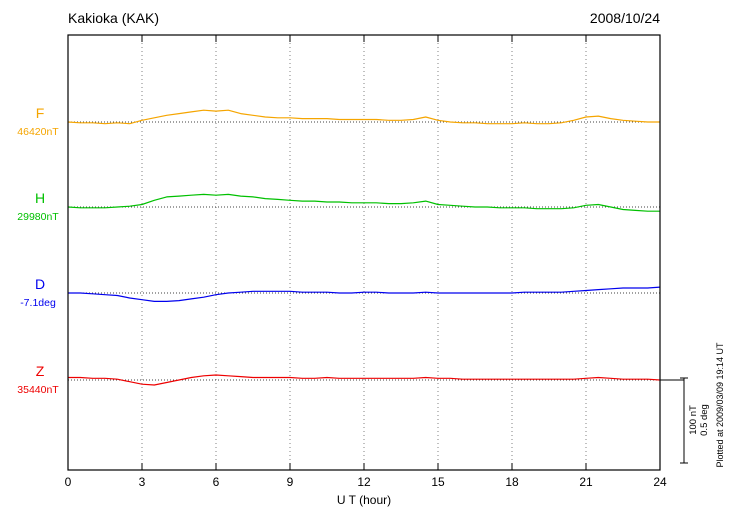  What do you see at coordinates (660, 482) in the screenshot?
I see `x-tick-label: 24` at bounding box center [660, 482].